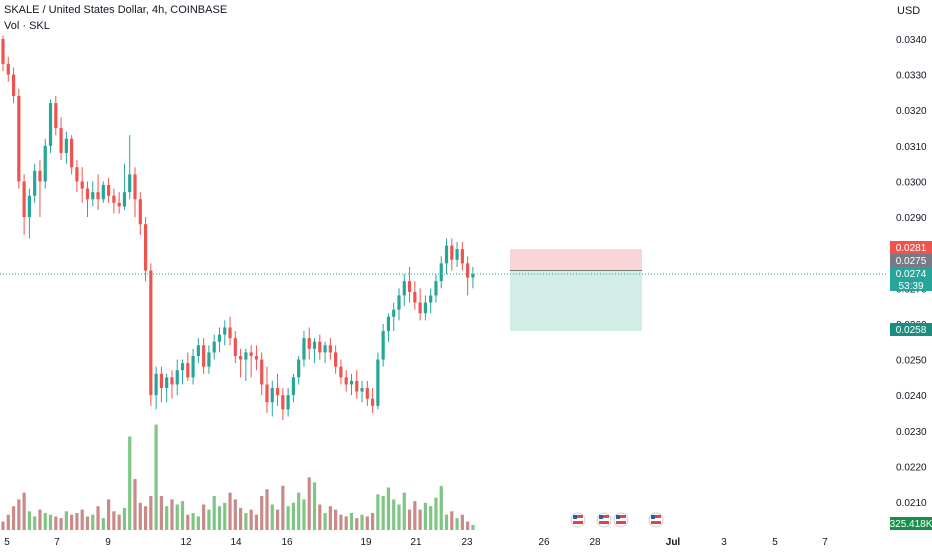 The image size is (932, 555). What do you see at coordinates (57, 542) in the screenshot?
I see `time-tick-label: 7` at bounding box center [57, 542].